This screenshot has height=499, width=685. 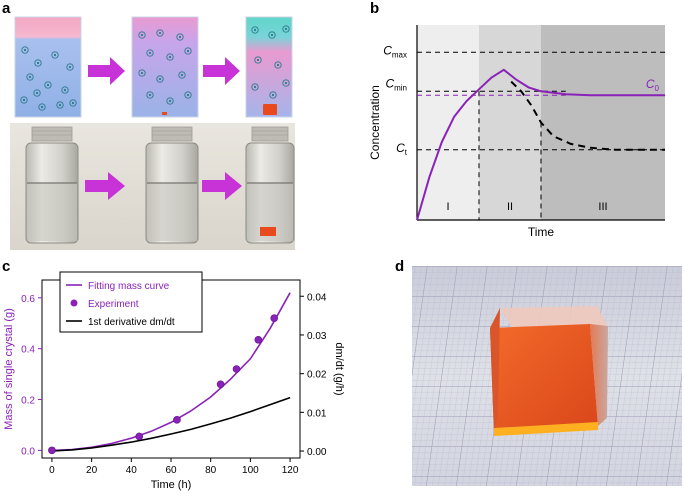 I want to click on panel-label-d: d, so click(x=400, y=266).